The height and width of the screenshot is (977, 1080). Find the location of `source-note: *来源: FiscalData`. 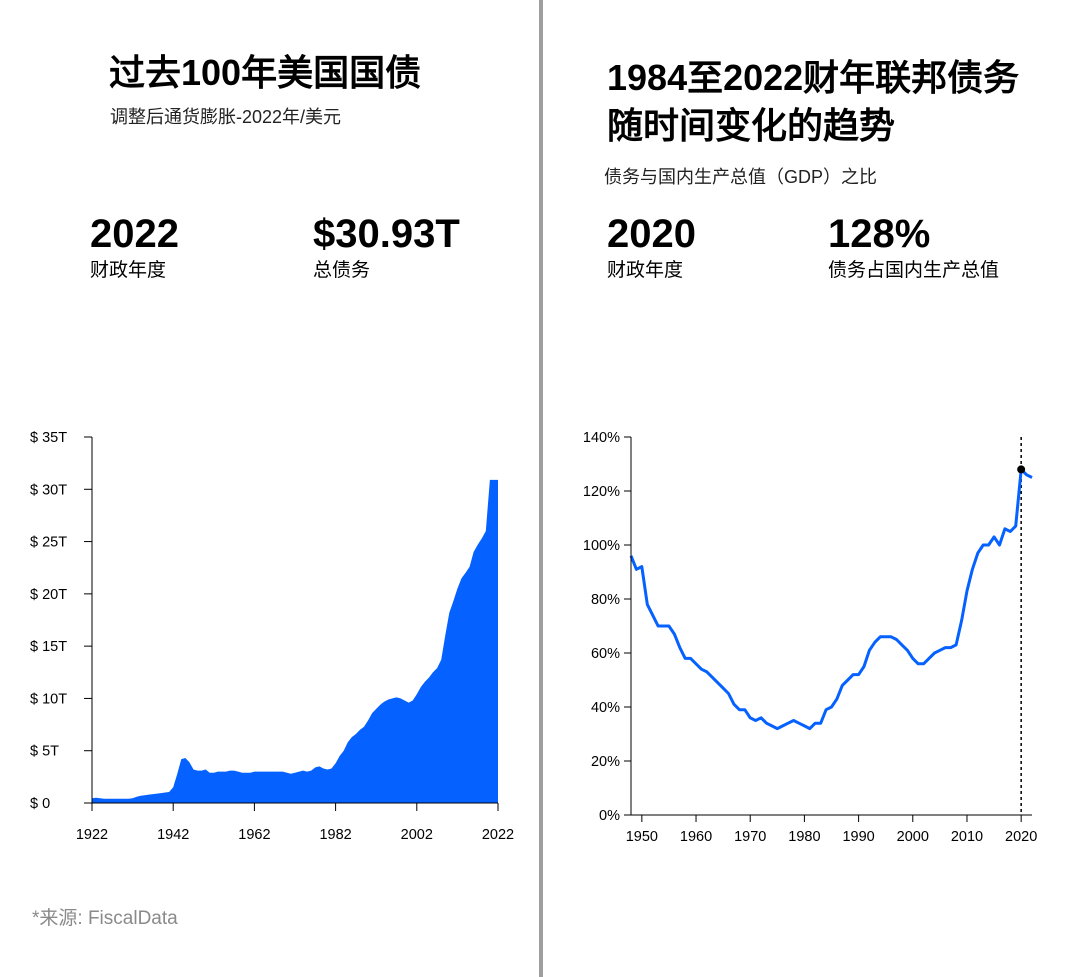

source-note: *来源: FiscalData is located at coordinates (105, 918).